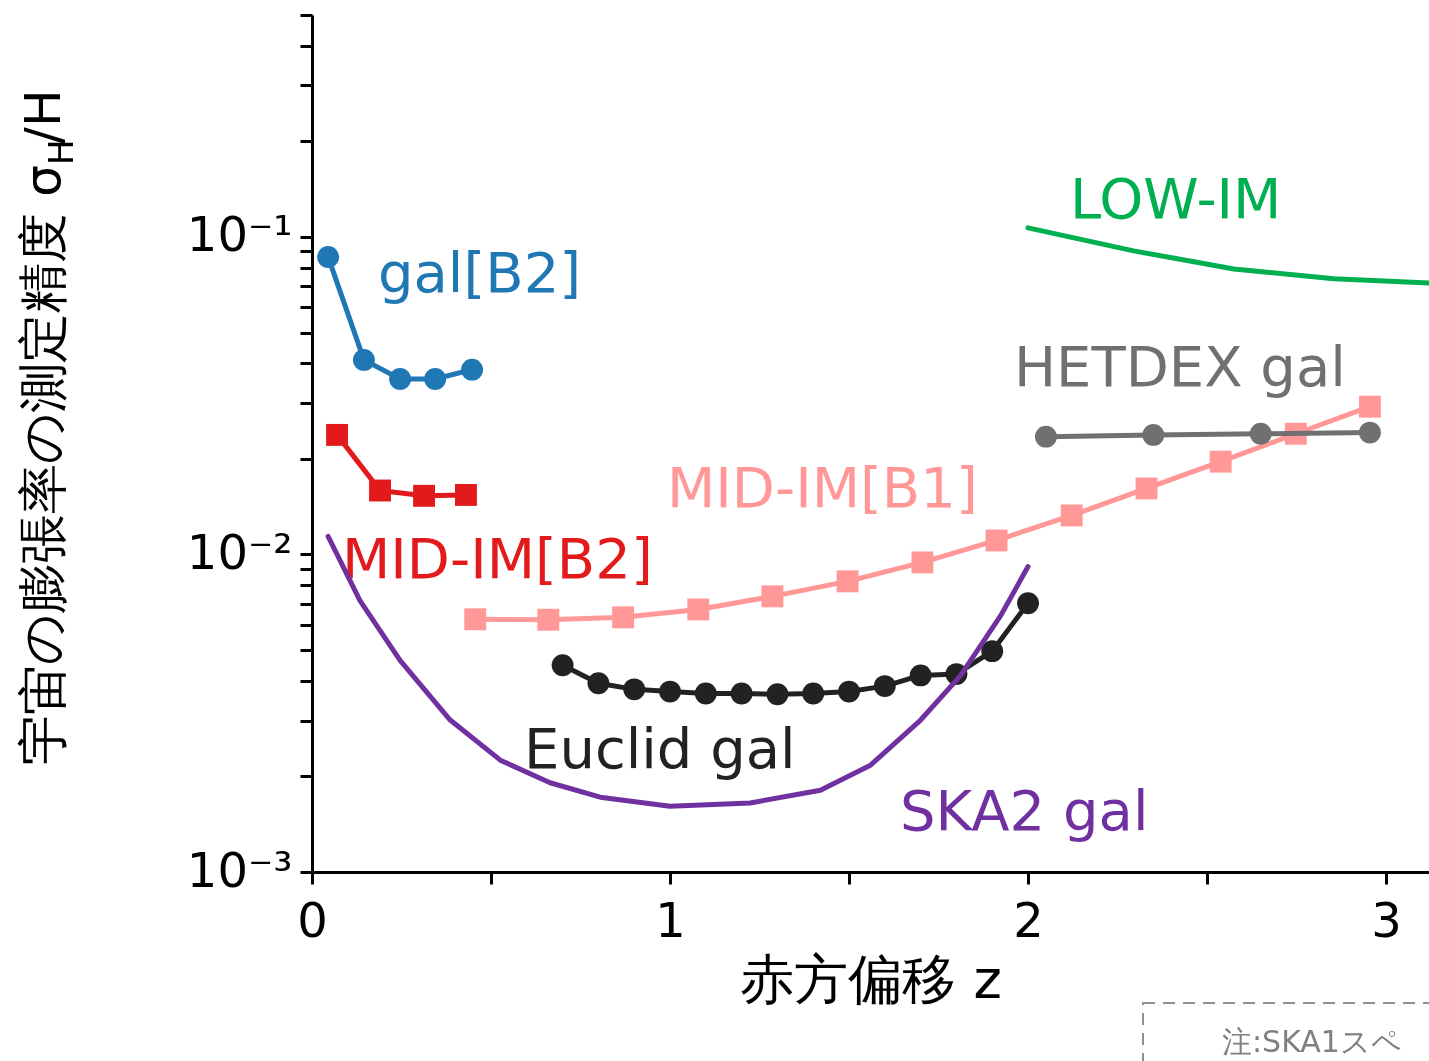  I want to click on series-label: LOW-IM, so click(1176, 198).